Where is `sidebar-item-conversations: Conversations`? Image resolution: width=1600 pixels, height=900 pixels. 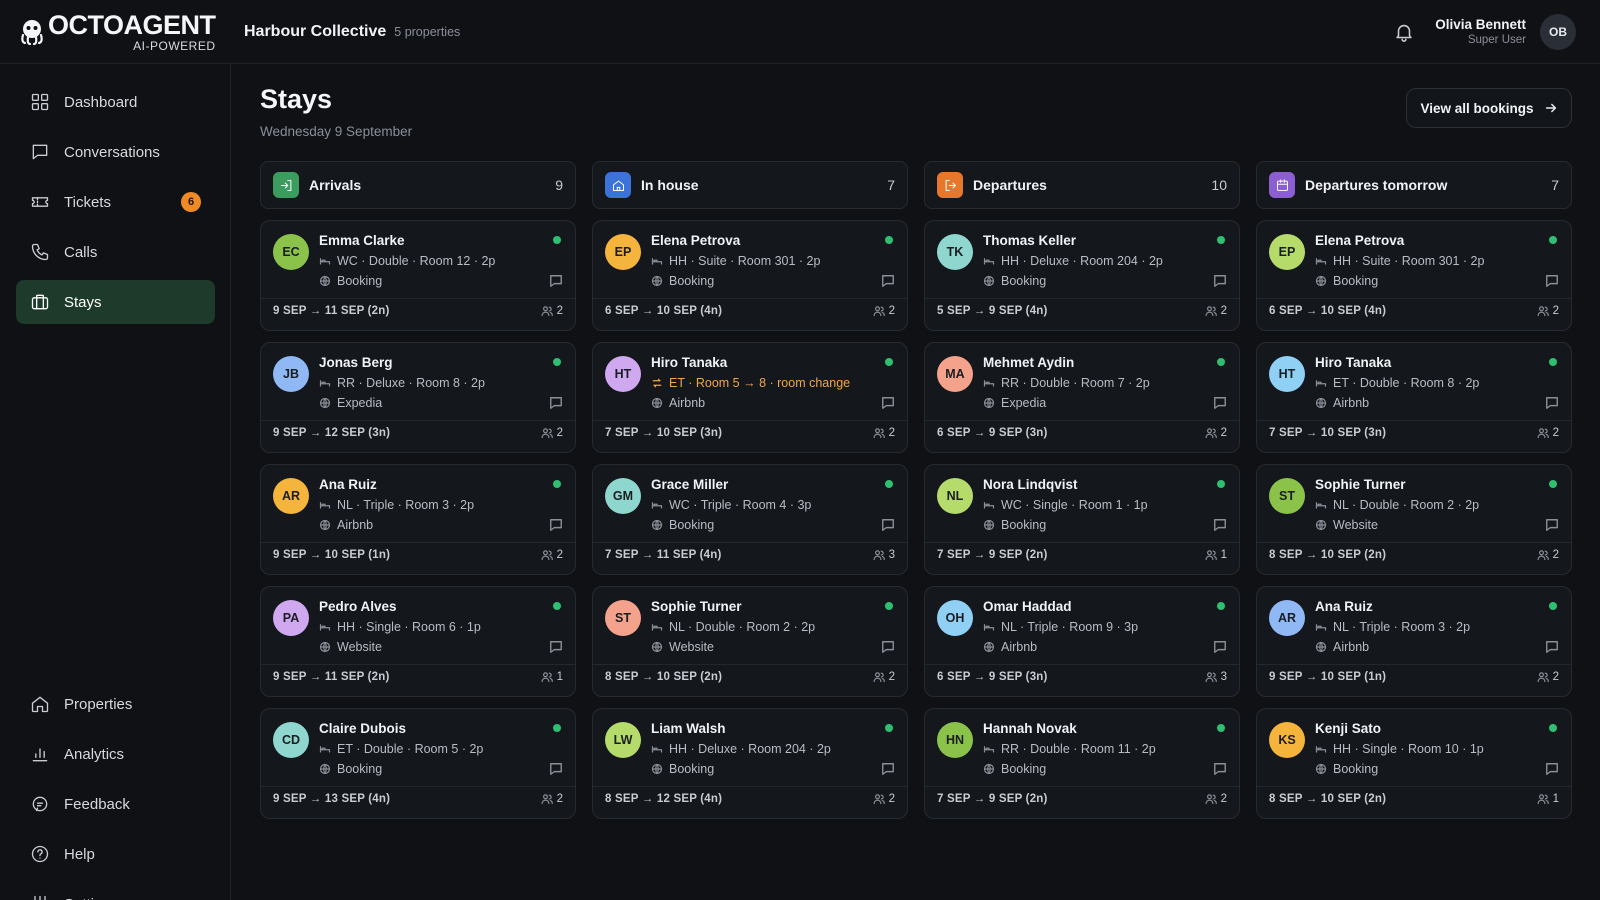 sidebar-item-conversations: Conversations is located at coordinates (115, 152).